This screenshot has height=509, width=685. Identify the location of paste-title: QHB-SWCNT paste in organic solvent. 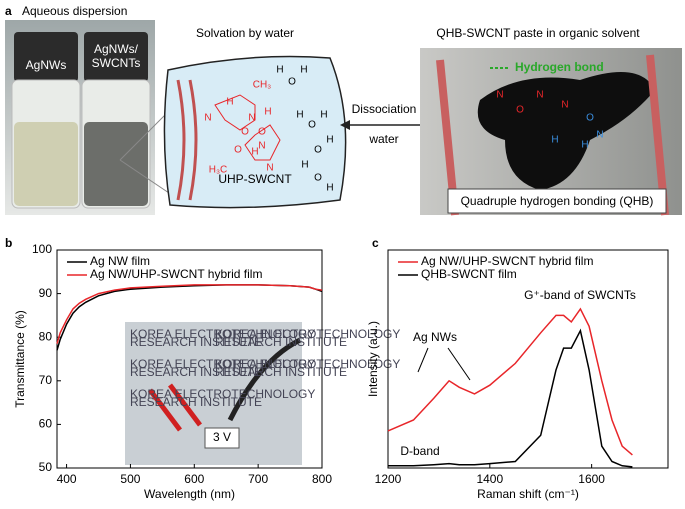
(538, 33).